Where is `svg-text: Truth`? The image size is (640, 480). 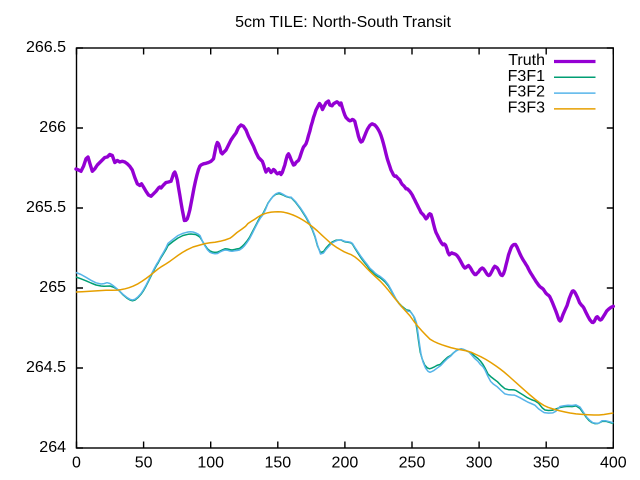
svg-text: Truth is located at coordinates (526, 60).